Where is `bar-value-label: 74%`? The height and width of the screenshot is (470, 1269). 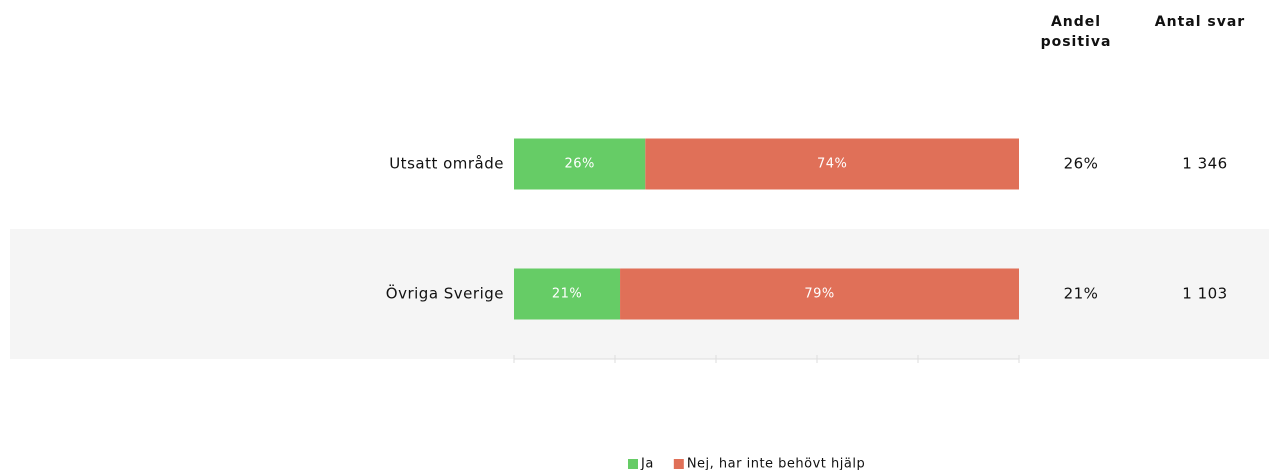
bar-value-label: 74% is located at coordinates (832, 164).